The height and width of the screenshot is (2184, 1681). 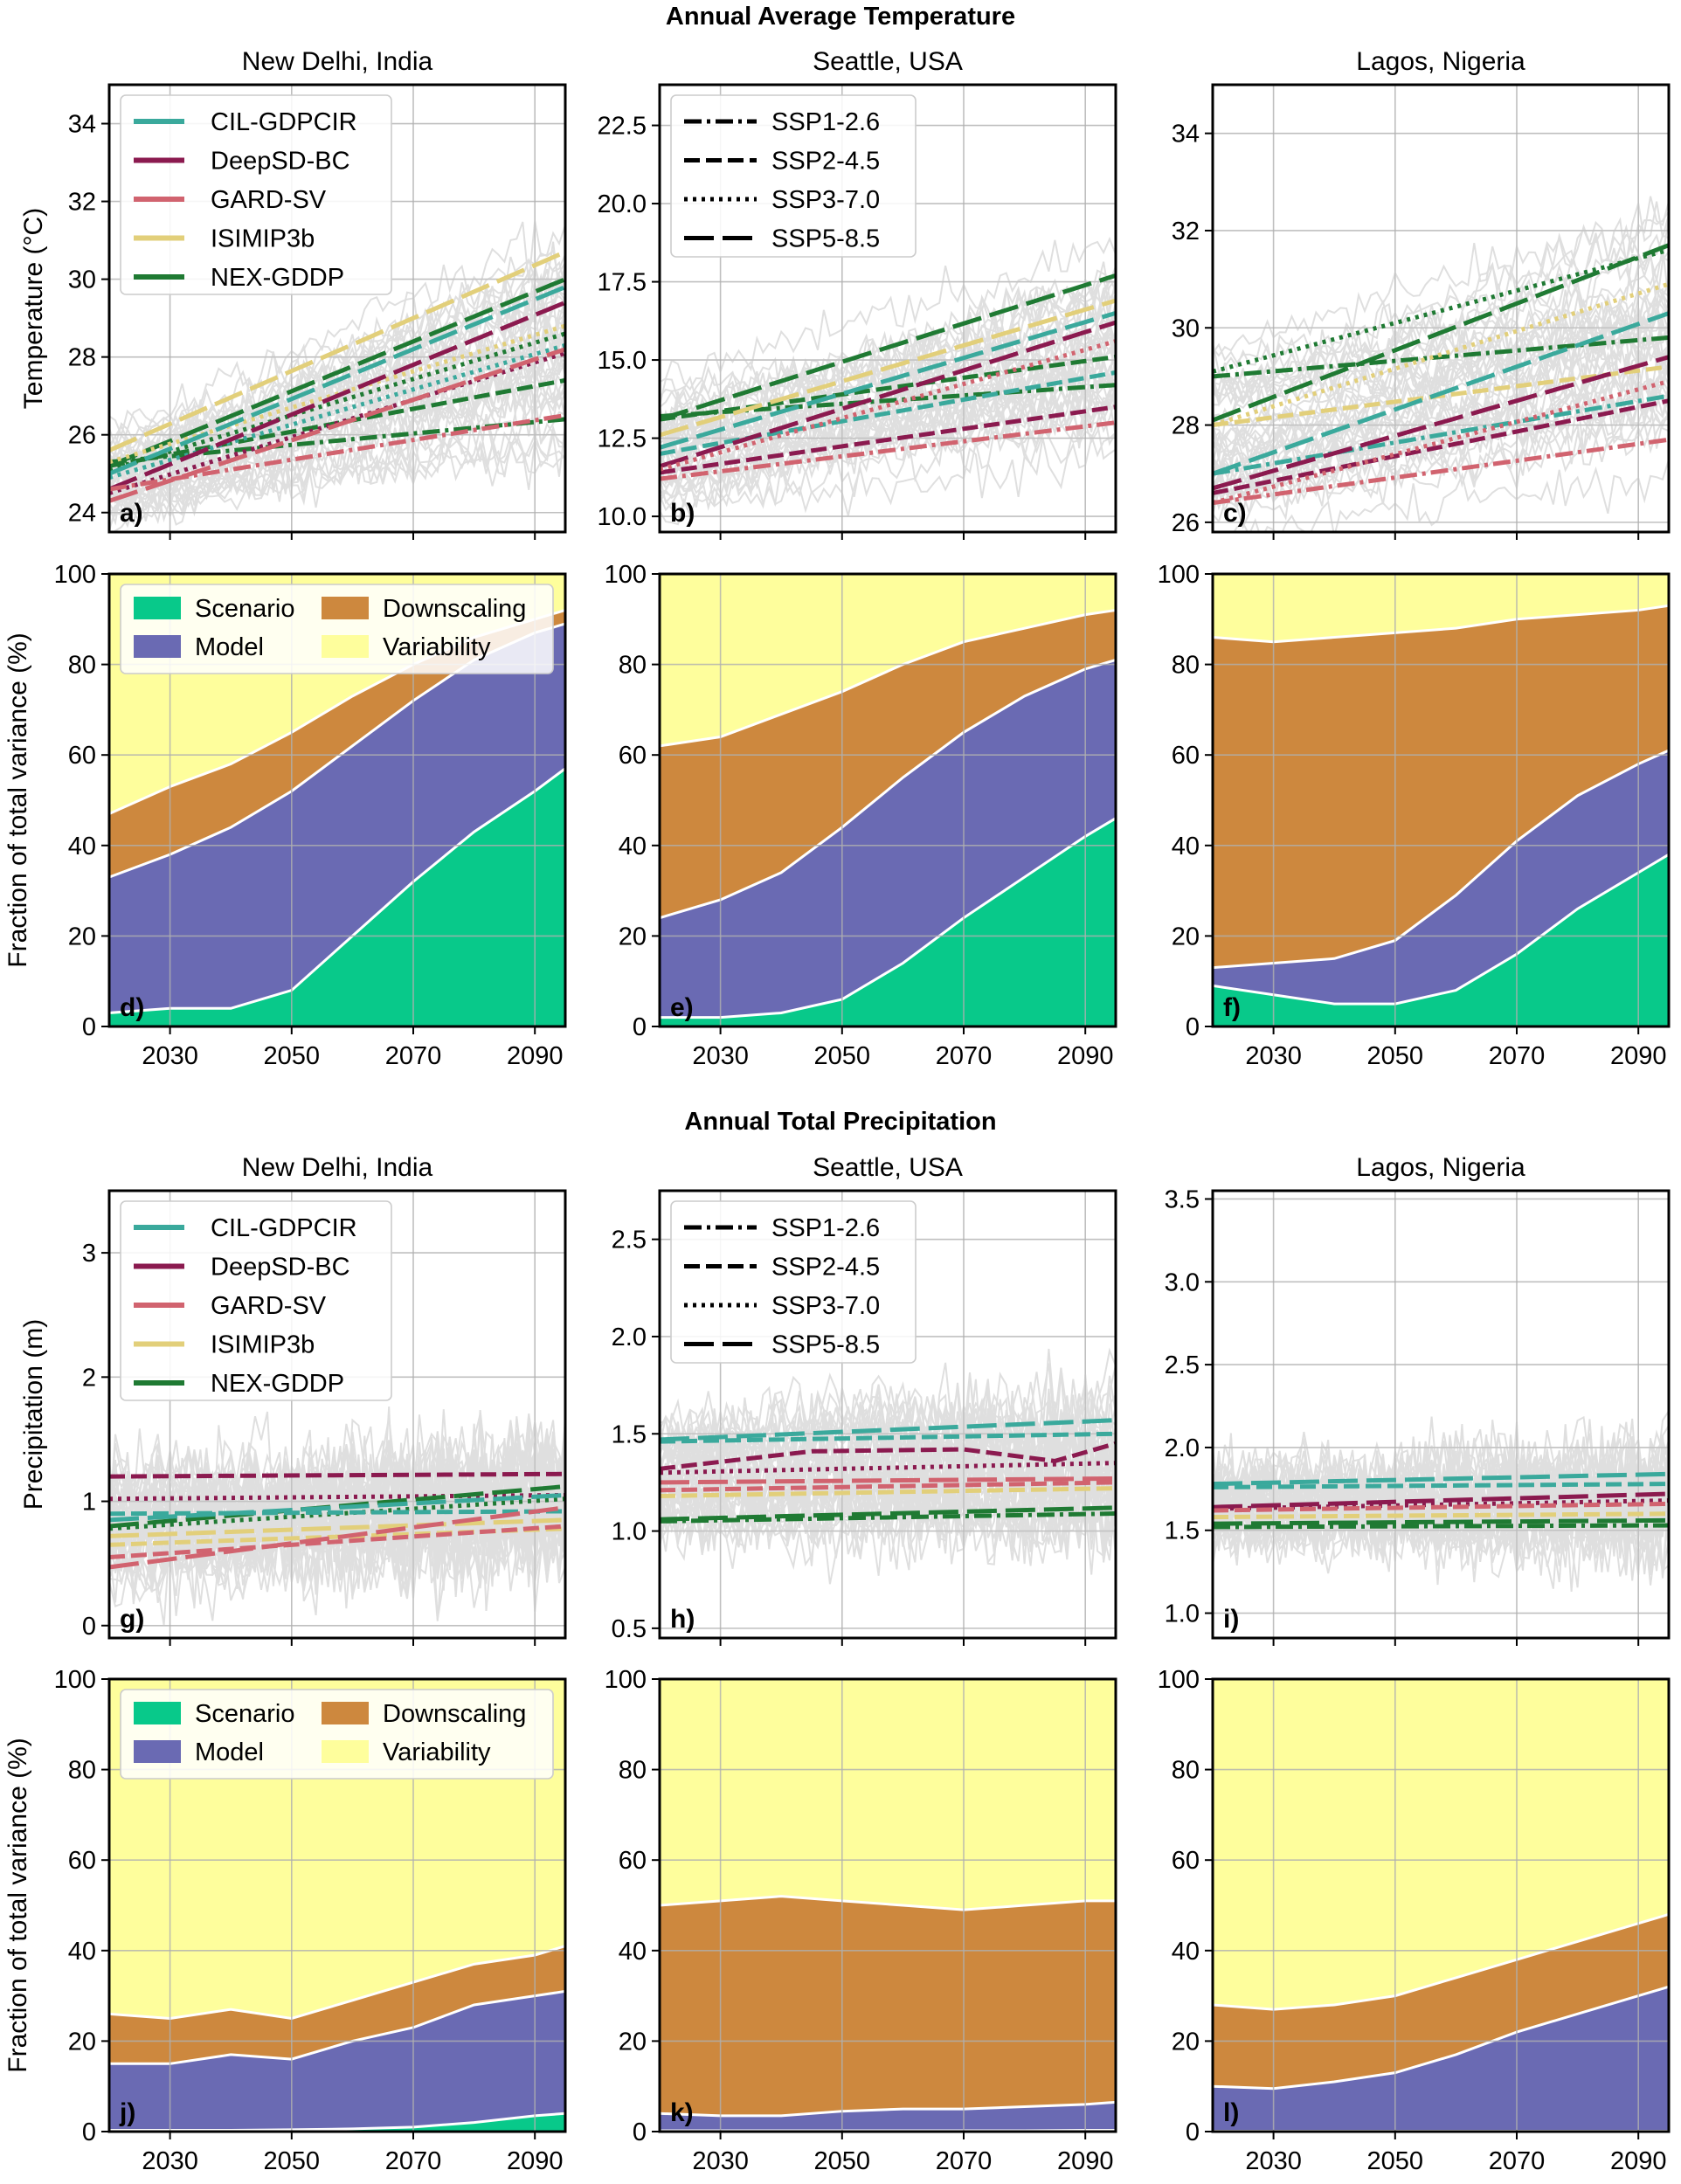 I want to click on plot-area-i, so click(x=1441, y=1414).